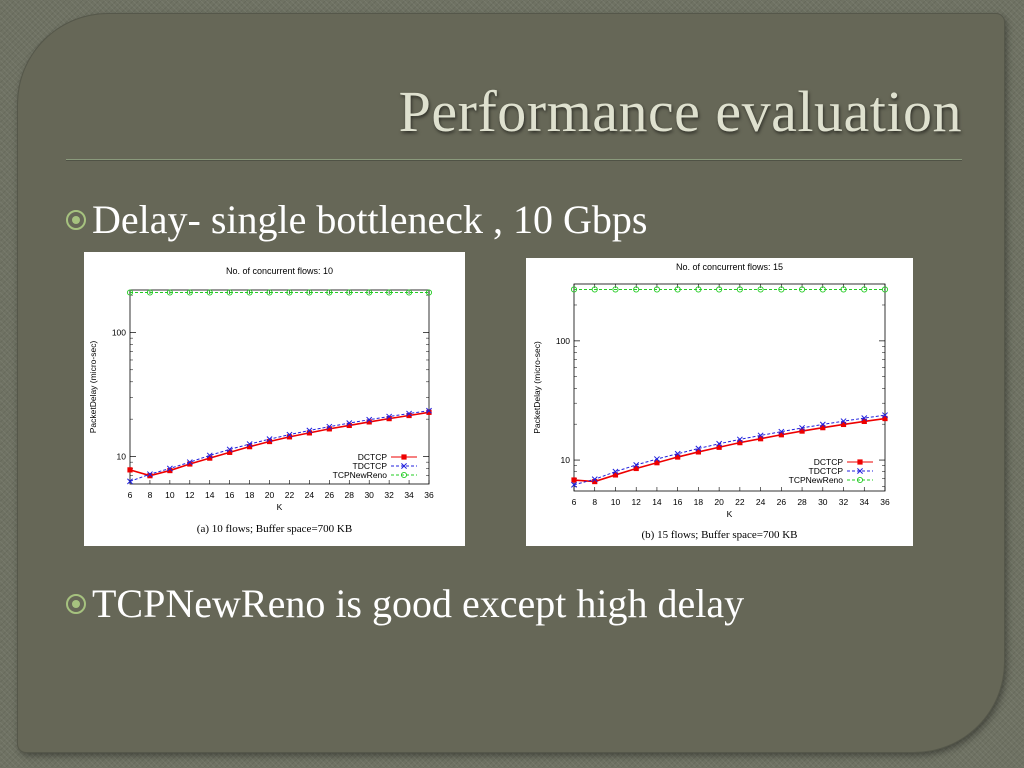 This screenshot has width=1024, height=768. Describe the element at coordinates (885, 502) in the screenshot. I see `x-tick-label: 36` at that location.